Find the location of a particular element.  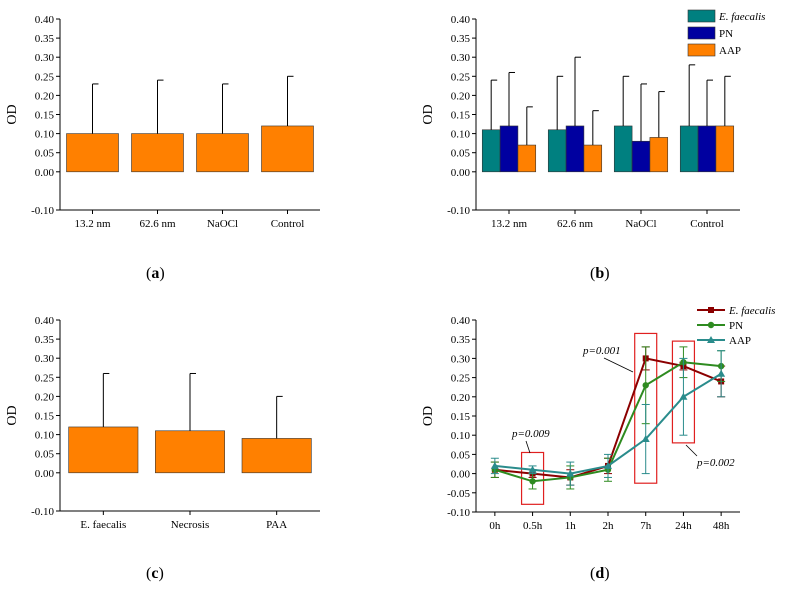

x-tick-label: 13.2 nm is located at coordinates (509, 224).